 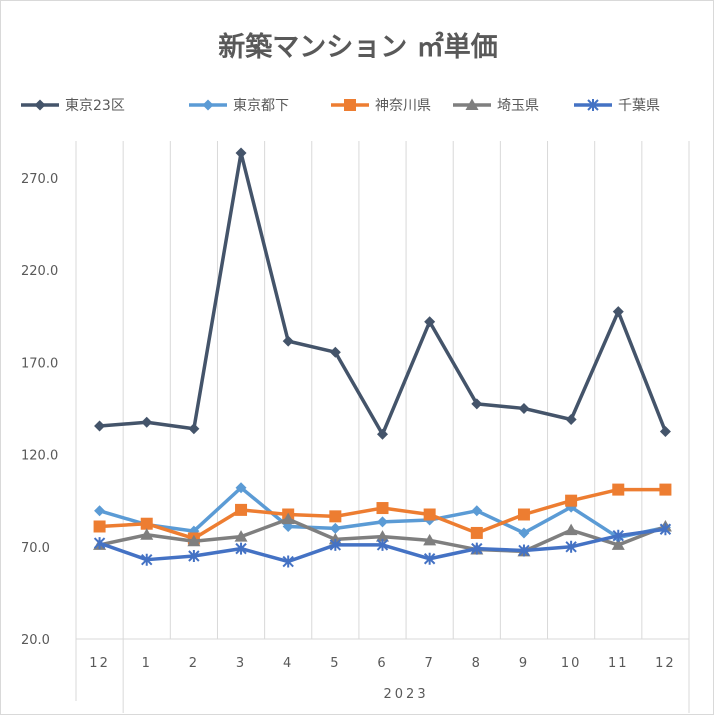 I want to click on legend-item: 東京23区, so click(x=73, y=106).